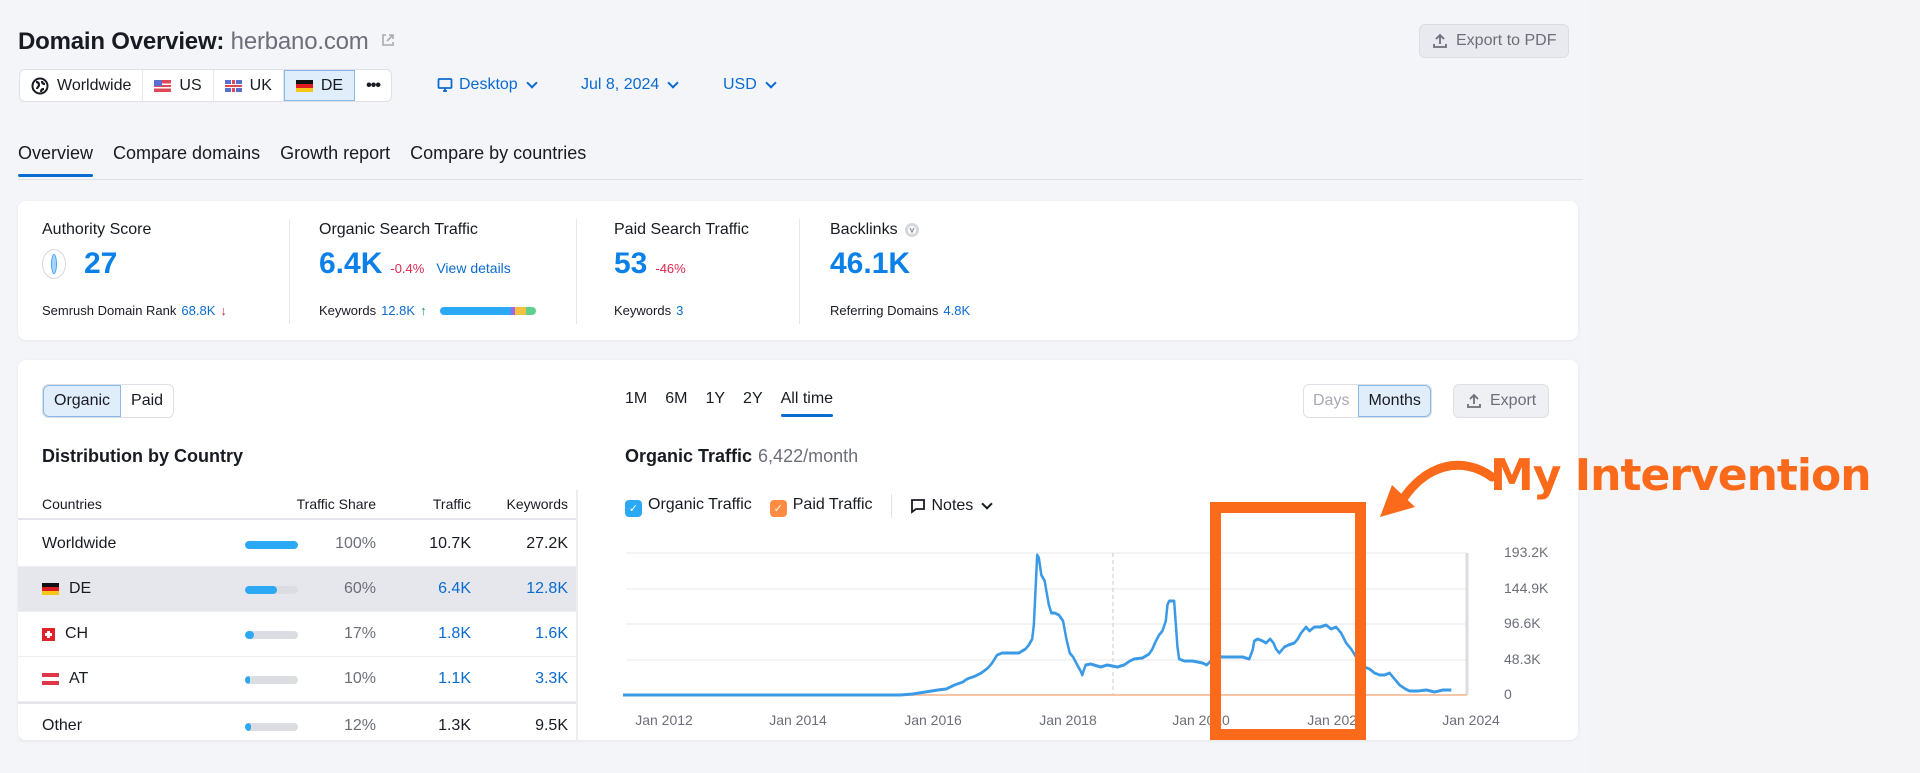 The width and height of the screenshot is (1920, 773). What do you see at coordinates (1513, 400) in the screenshot?
I see `export-label: Export` at bounding box center [1513, 400].